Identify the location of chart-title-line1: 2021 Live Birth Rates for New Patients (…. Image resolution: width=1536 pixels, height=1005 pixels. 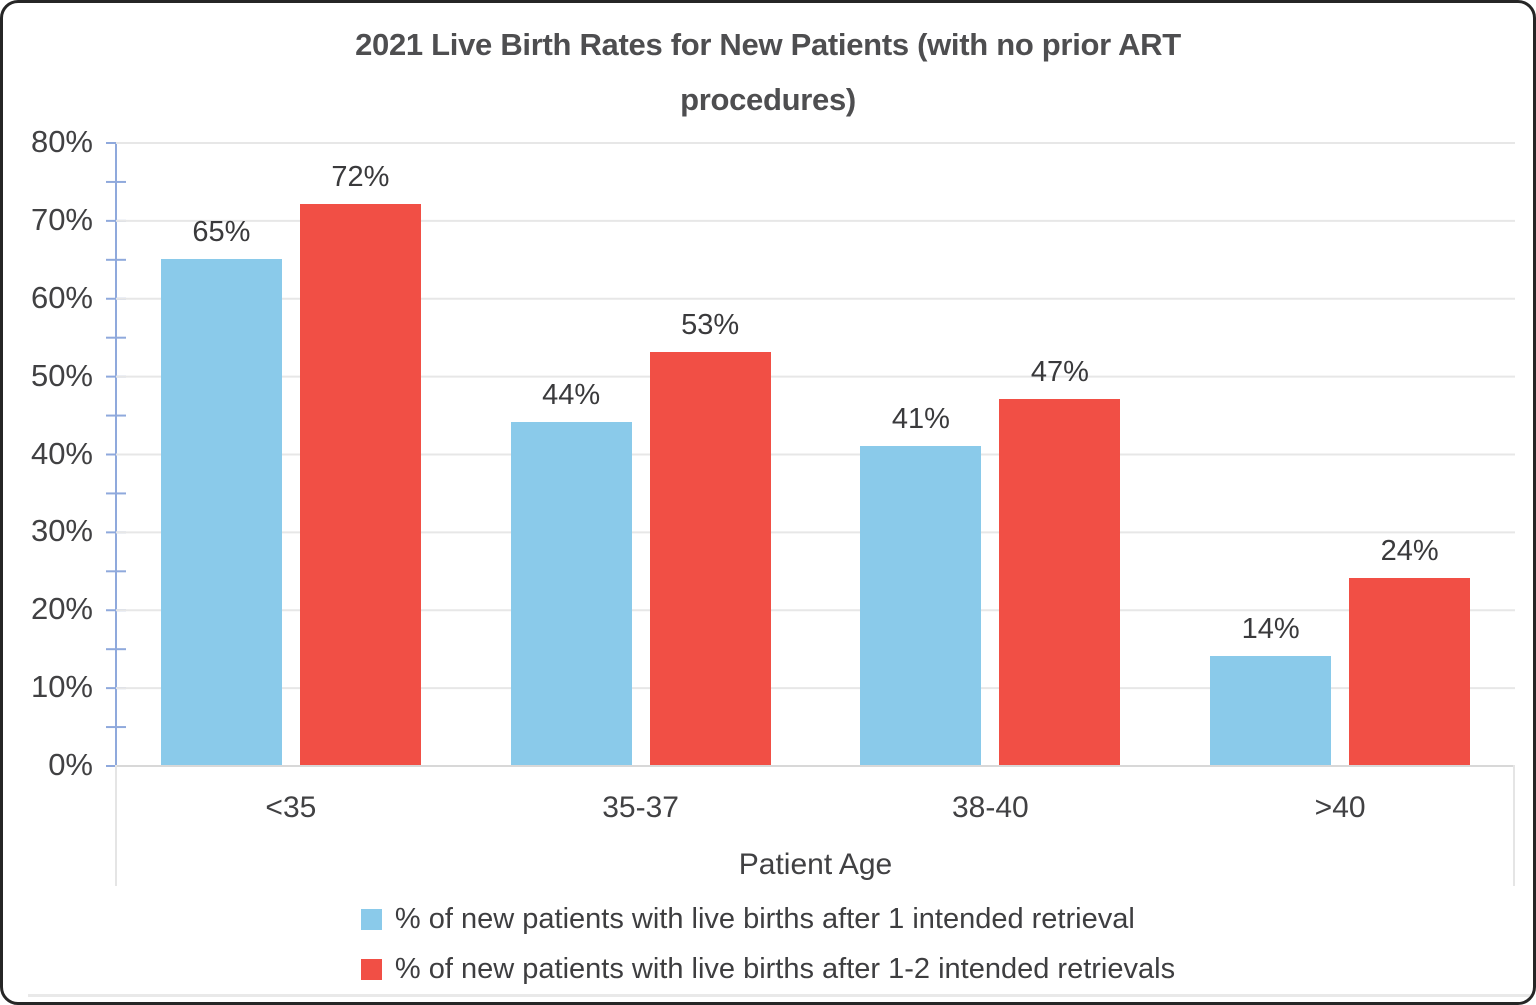
(768, 44).